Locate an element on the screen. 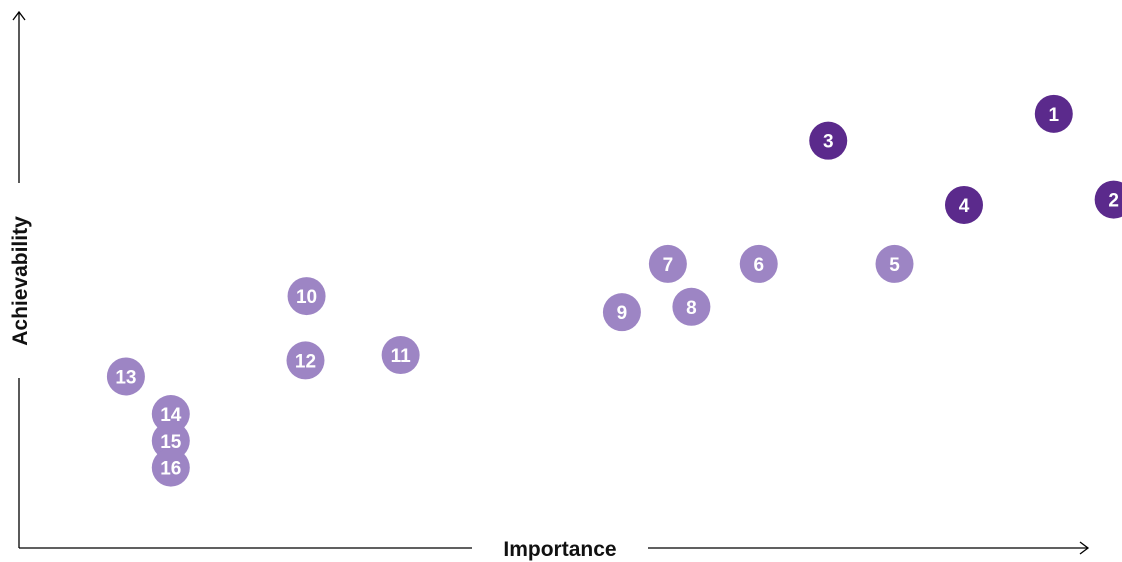 The width and height of the screenshot is (1122, 562). point-label: 10 is located at coordinates (306, 297).